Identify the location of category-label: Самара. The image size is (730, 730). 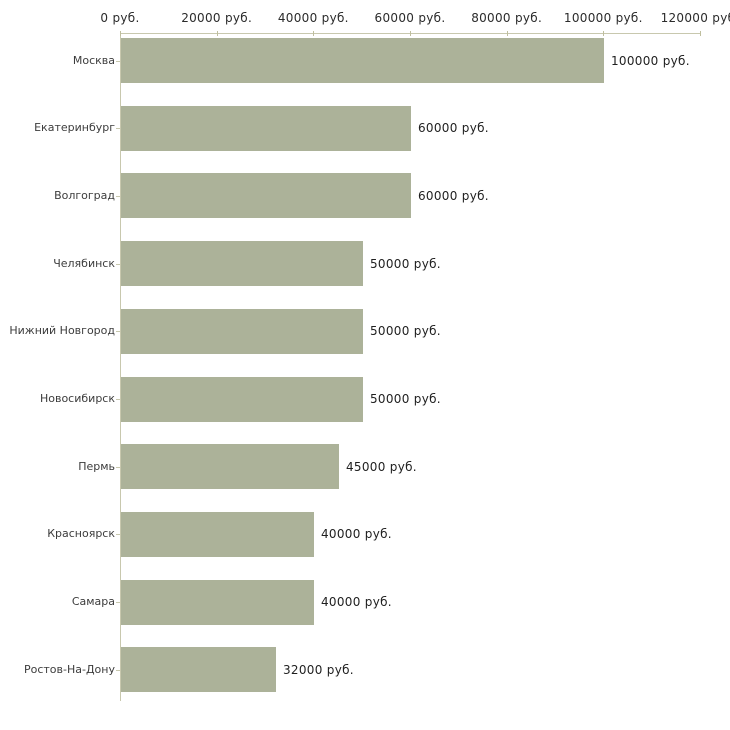
(93, 601).